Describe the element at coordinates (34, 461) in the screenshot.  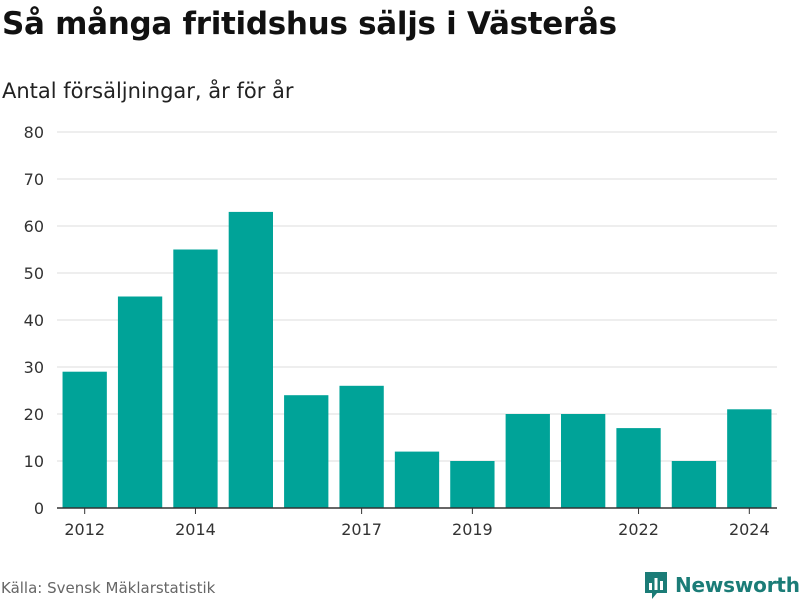
I see `y-tick-label: 10` at that location.